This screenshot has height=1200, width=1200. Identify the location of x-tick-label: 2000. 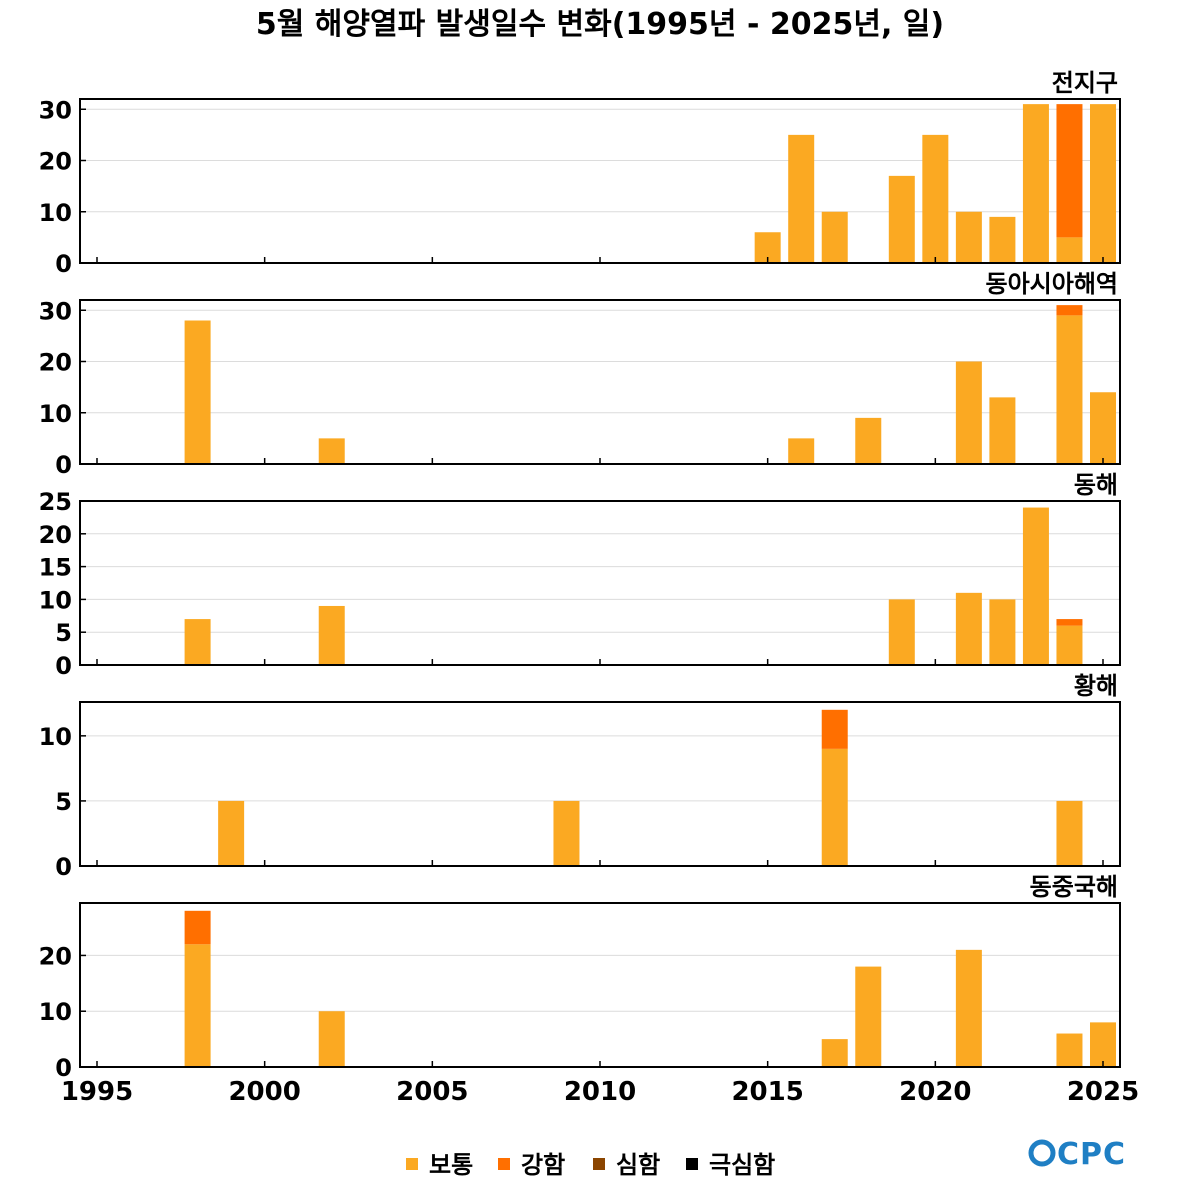
(264, 1092).